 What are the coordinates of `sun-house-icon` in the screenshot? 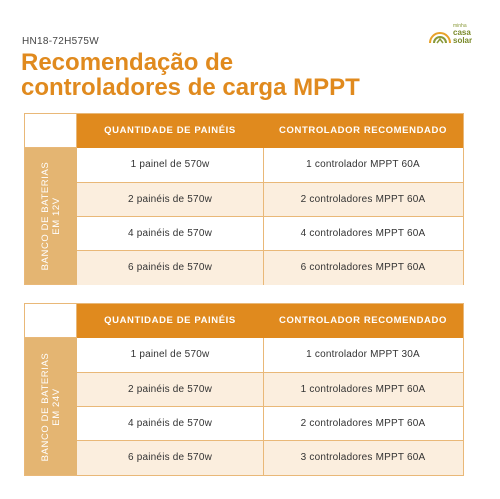 It's located at (440, 38).